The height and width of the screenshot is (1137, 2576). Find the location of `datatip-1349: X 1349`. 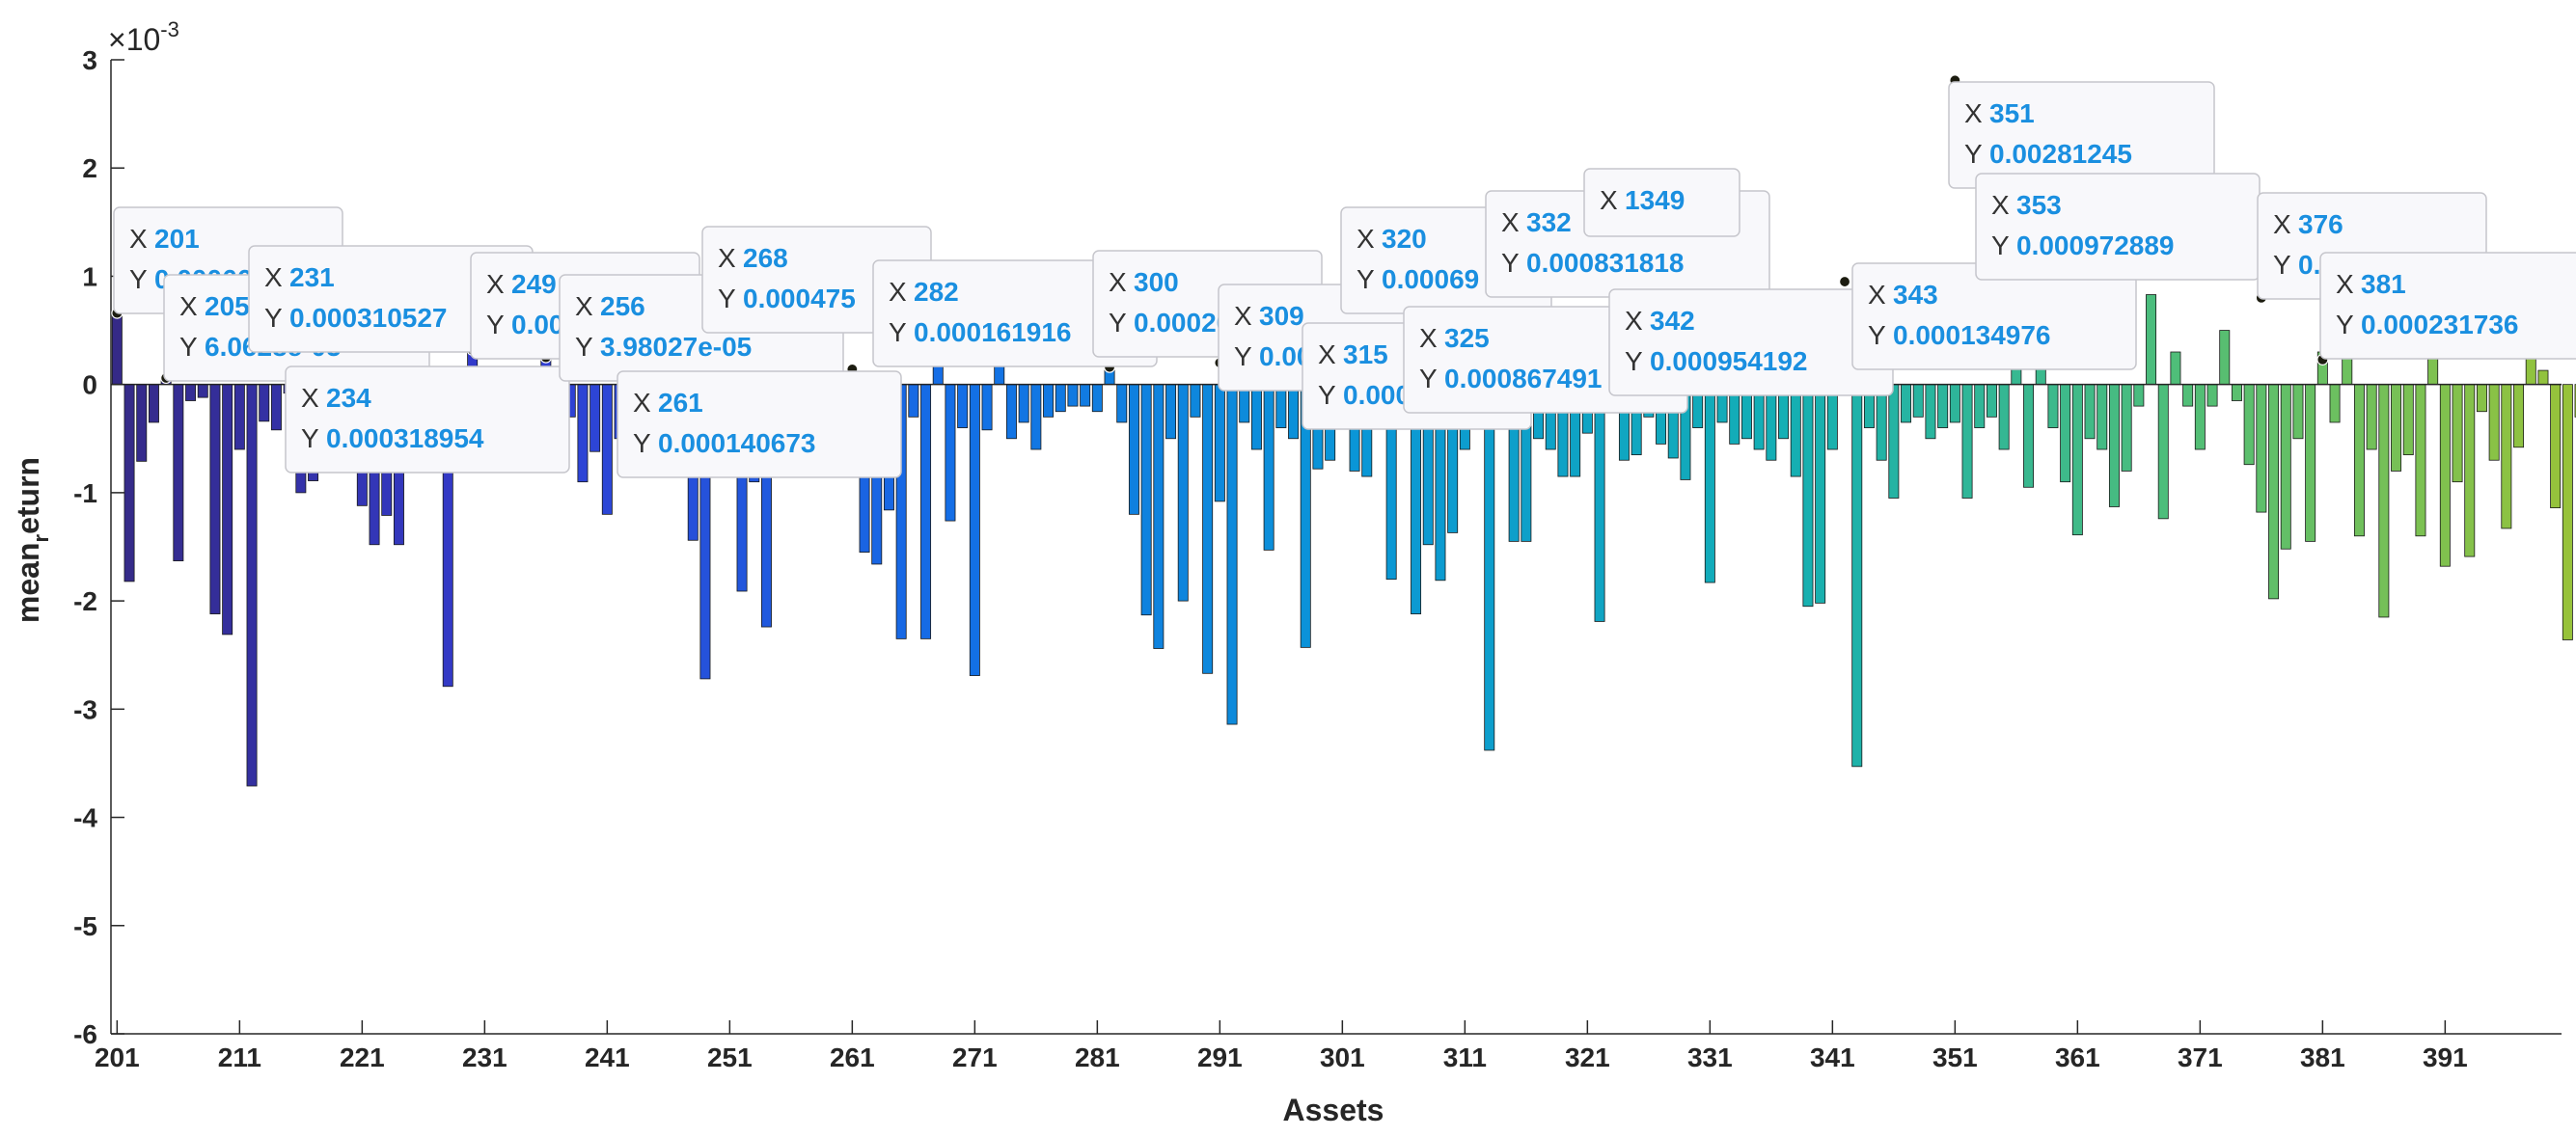

datatip-1349: X 1349 is located at coordinates (1662, 203).